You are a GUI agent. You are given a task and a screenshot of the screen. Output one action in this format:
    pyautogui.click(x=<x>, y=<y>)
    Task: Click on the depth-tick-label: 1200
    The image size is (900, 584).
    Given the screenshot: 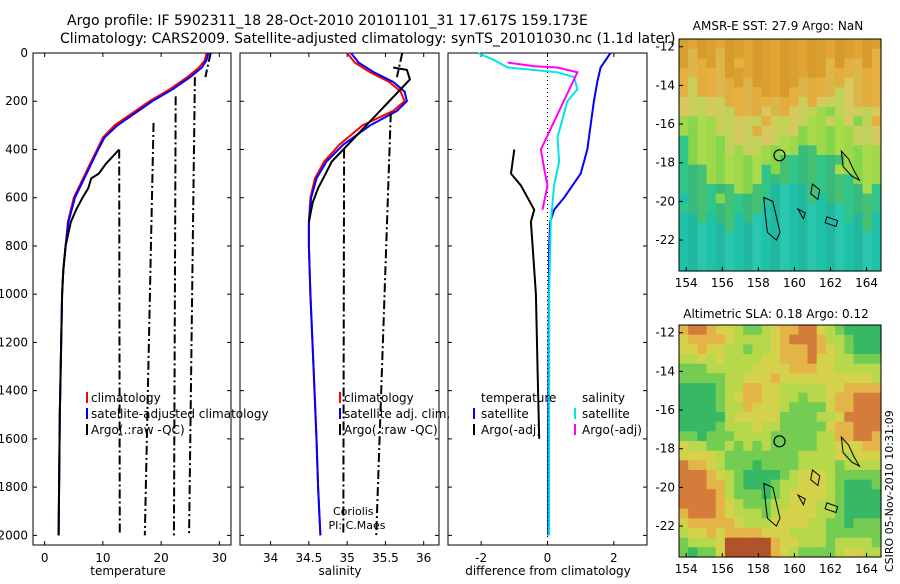 What is the action you would take?
    pyautogui.click(x=14, y=342)
    